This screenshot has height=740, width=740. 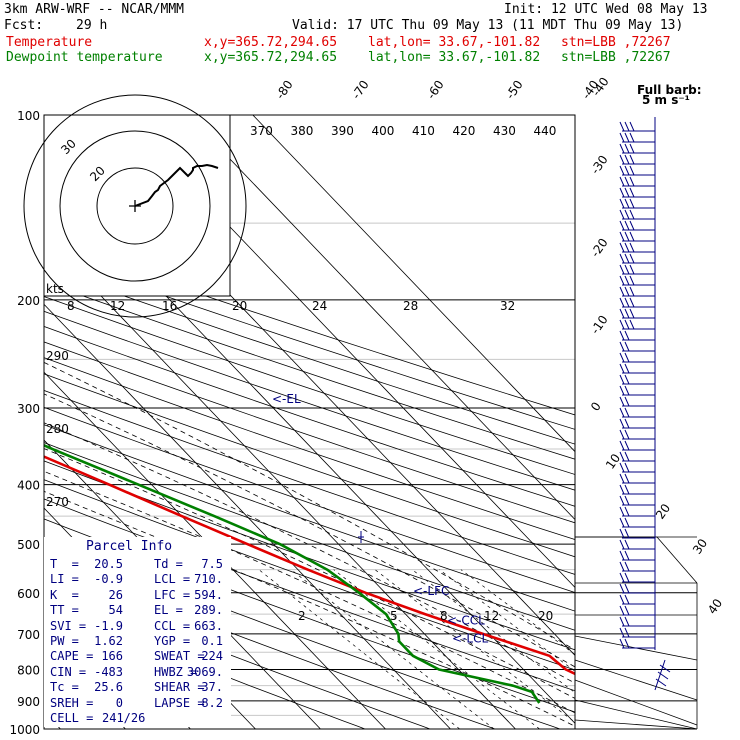 I want to click on theta-tick-label: 370, so click(x=261, y=131).